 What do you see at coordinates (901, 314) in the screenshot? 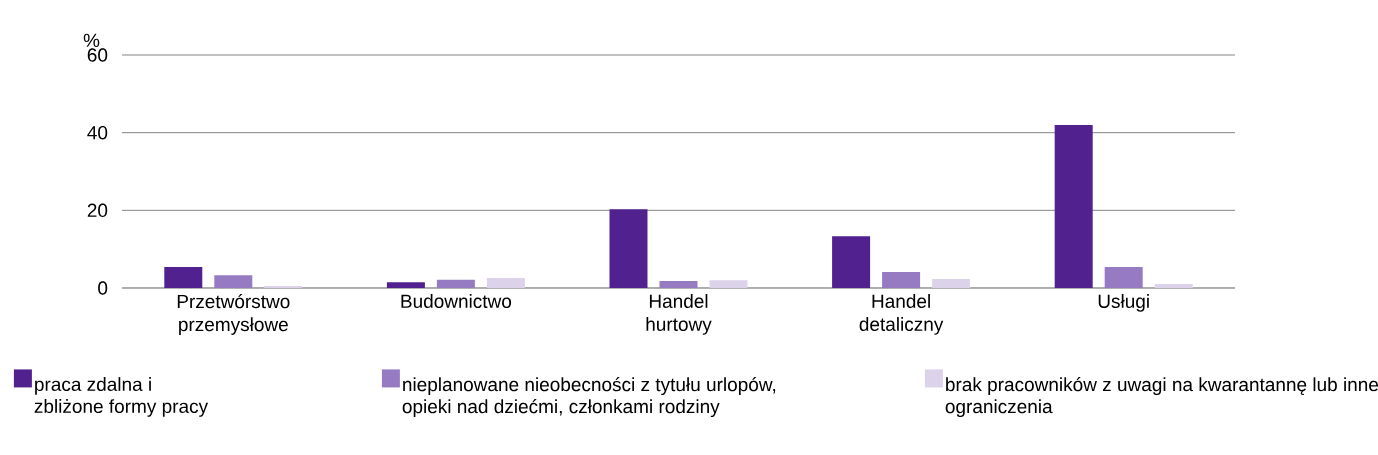
I see `x-tick-label: Handel detaliczny` at bounding box center [901, 314].